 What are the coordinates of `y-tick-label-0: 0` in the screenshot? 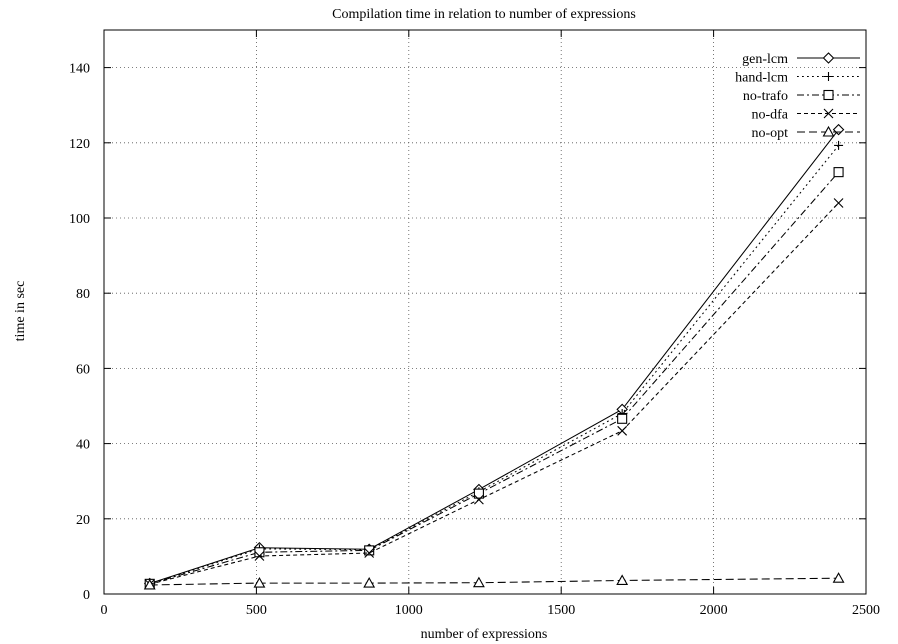 It's located at (86, 595).